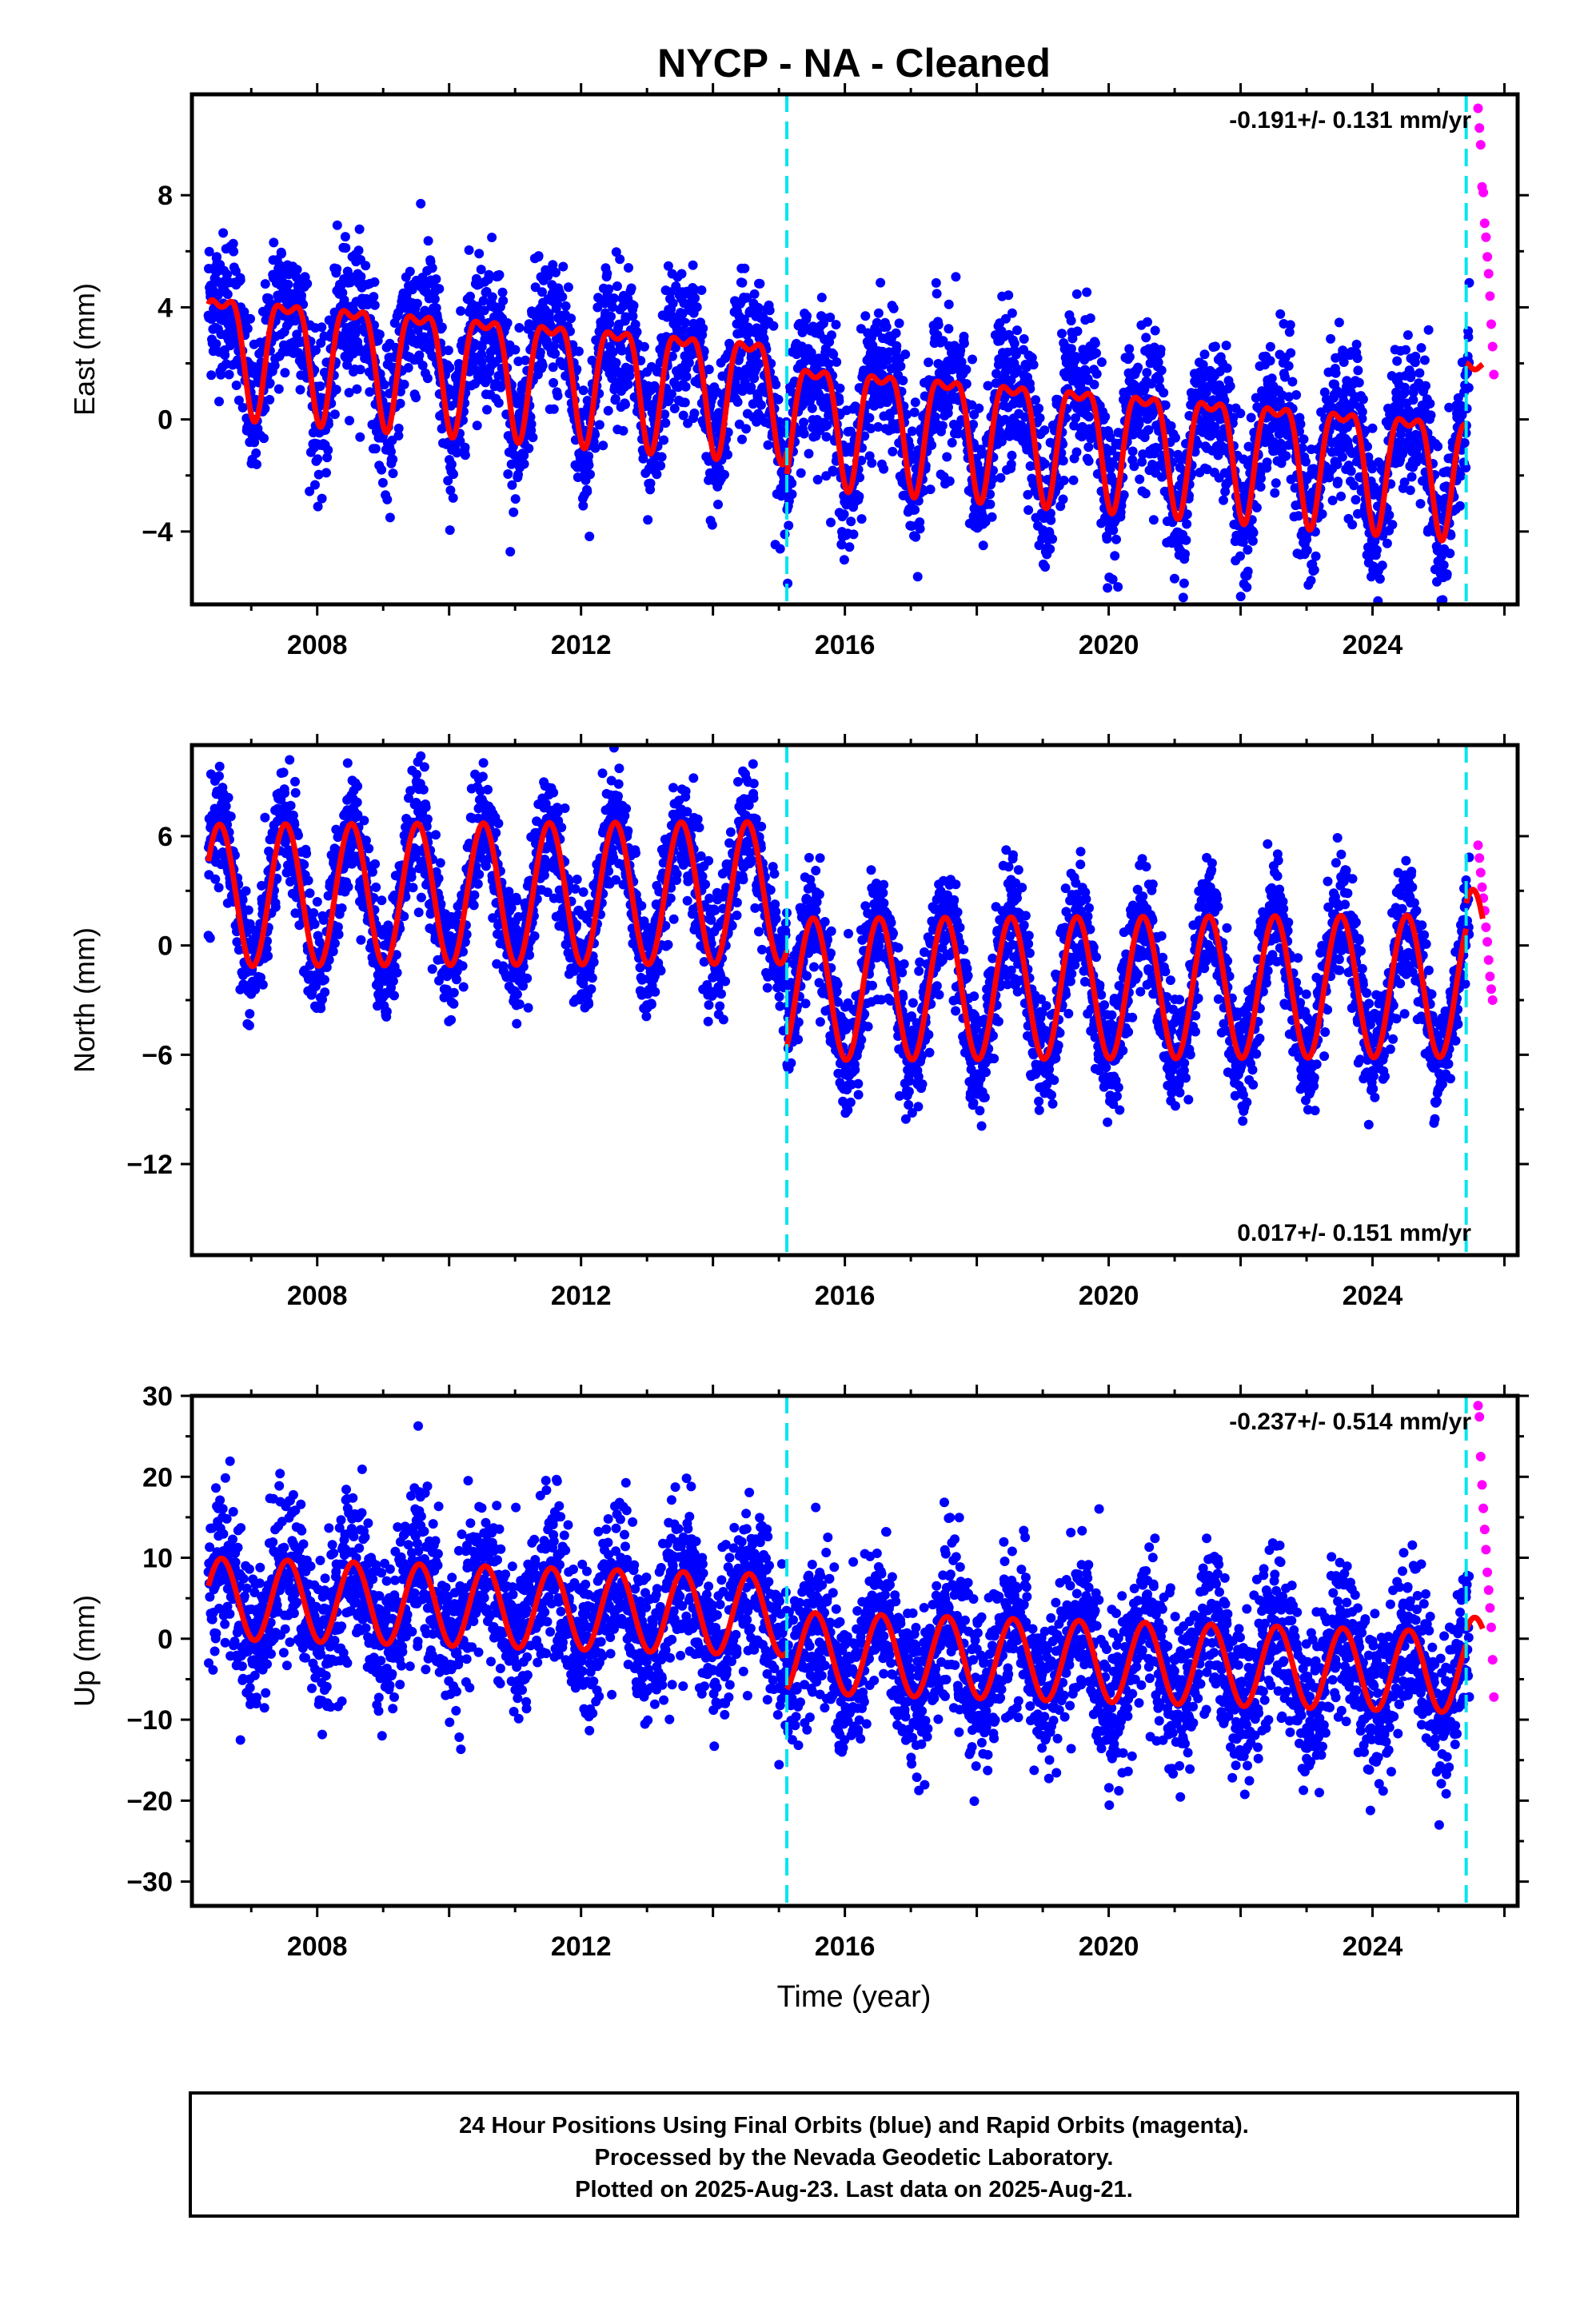  What do you see at coordinates (317, 645) in the screenshot?
I see `x-tick-label: 2008` at bounding box center [317, 645].